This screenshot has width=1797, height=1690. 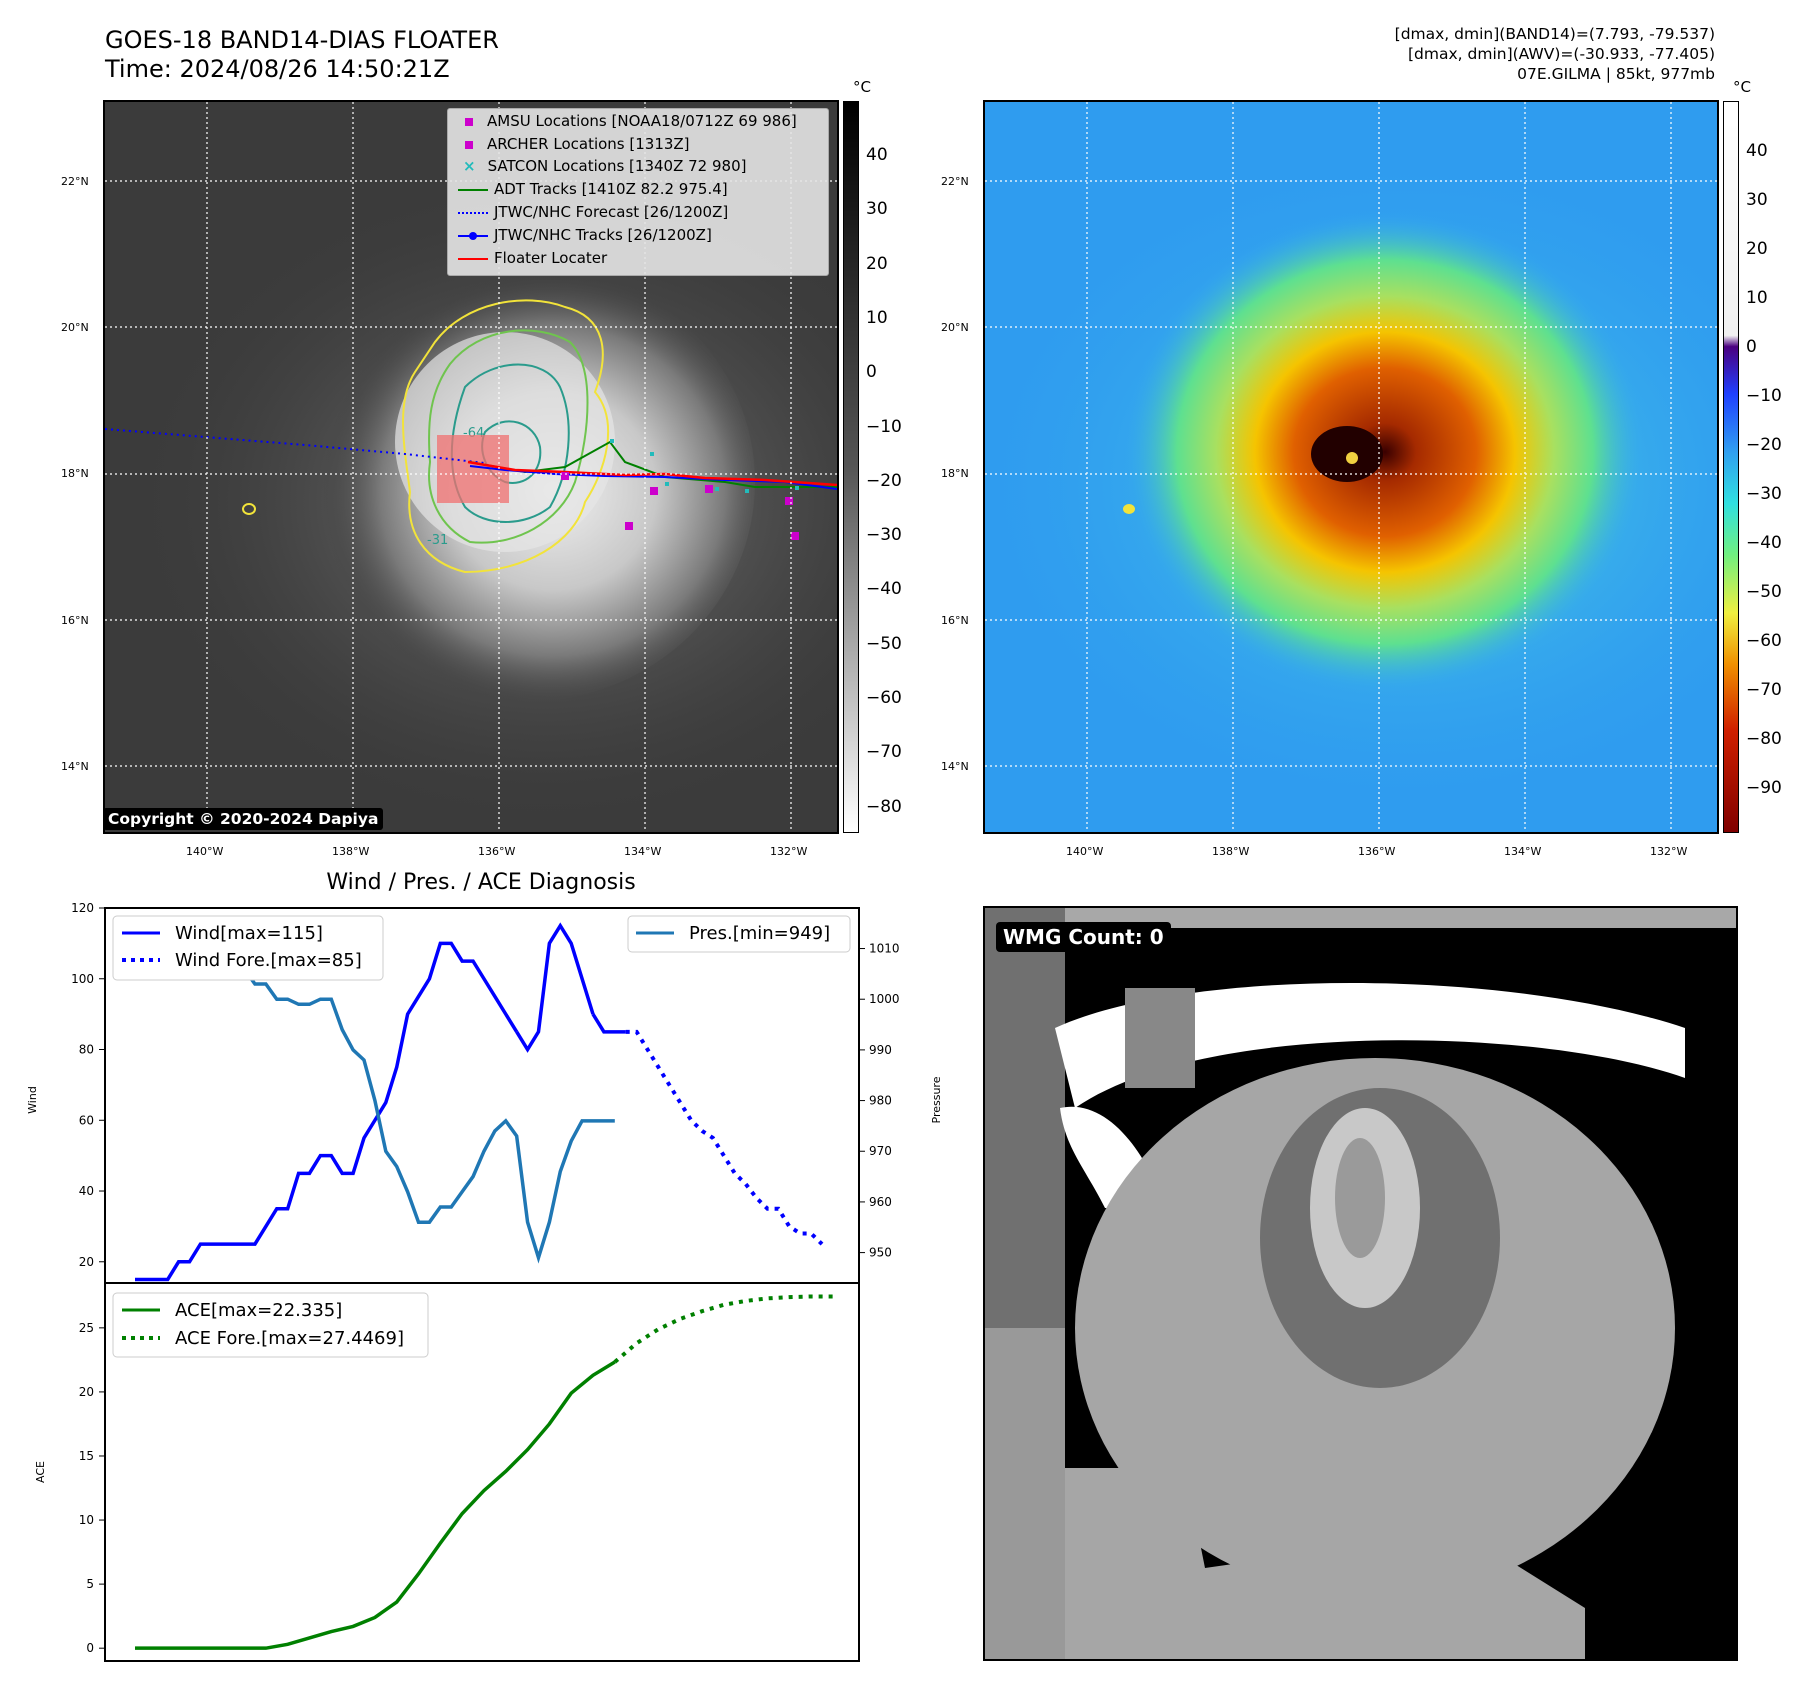 What do you see at coordinates (248, 948) in the screenshot?
I see `wind-legend: Wind[max=115] Wind Fore.[max=85]` at bounding box center [248, 948].